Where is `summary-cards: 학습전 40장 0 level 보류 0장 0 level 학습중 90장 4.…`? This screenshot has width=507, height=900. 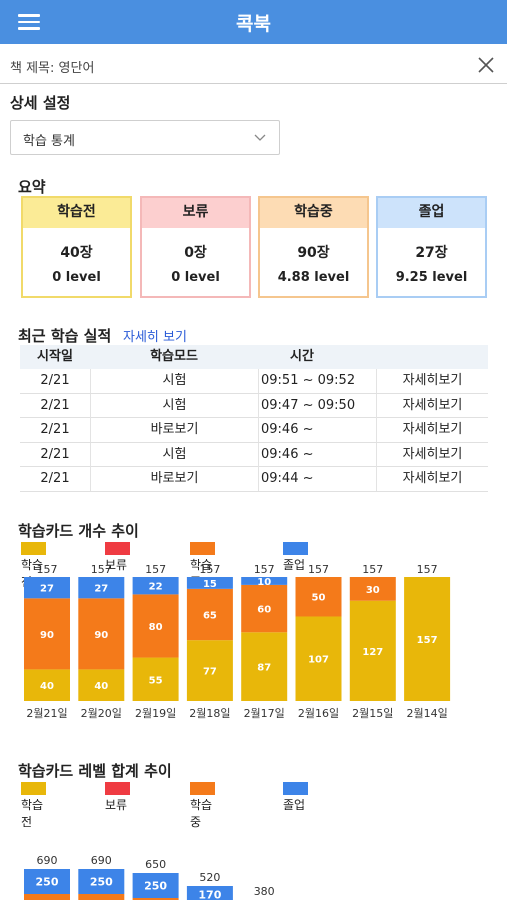
summary-cards: 학습전 40장 0 level 보류 0장 0 level 학습중 90장 4.… is located at coordinates (256, 247).